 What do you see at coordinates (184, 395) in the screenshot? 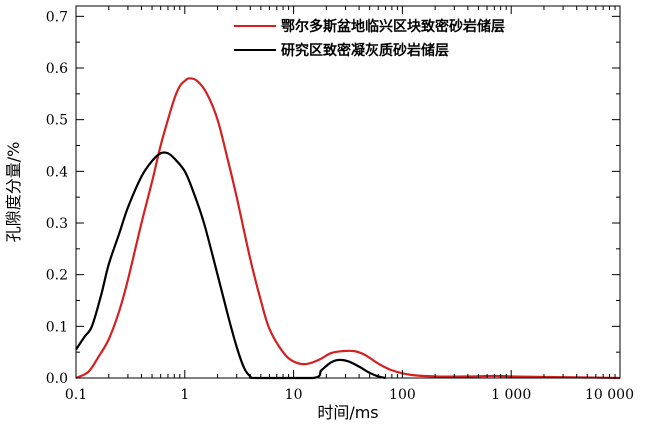
I see `x-tick-label: 1` at bounding box center [184, 395].